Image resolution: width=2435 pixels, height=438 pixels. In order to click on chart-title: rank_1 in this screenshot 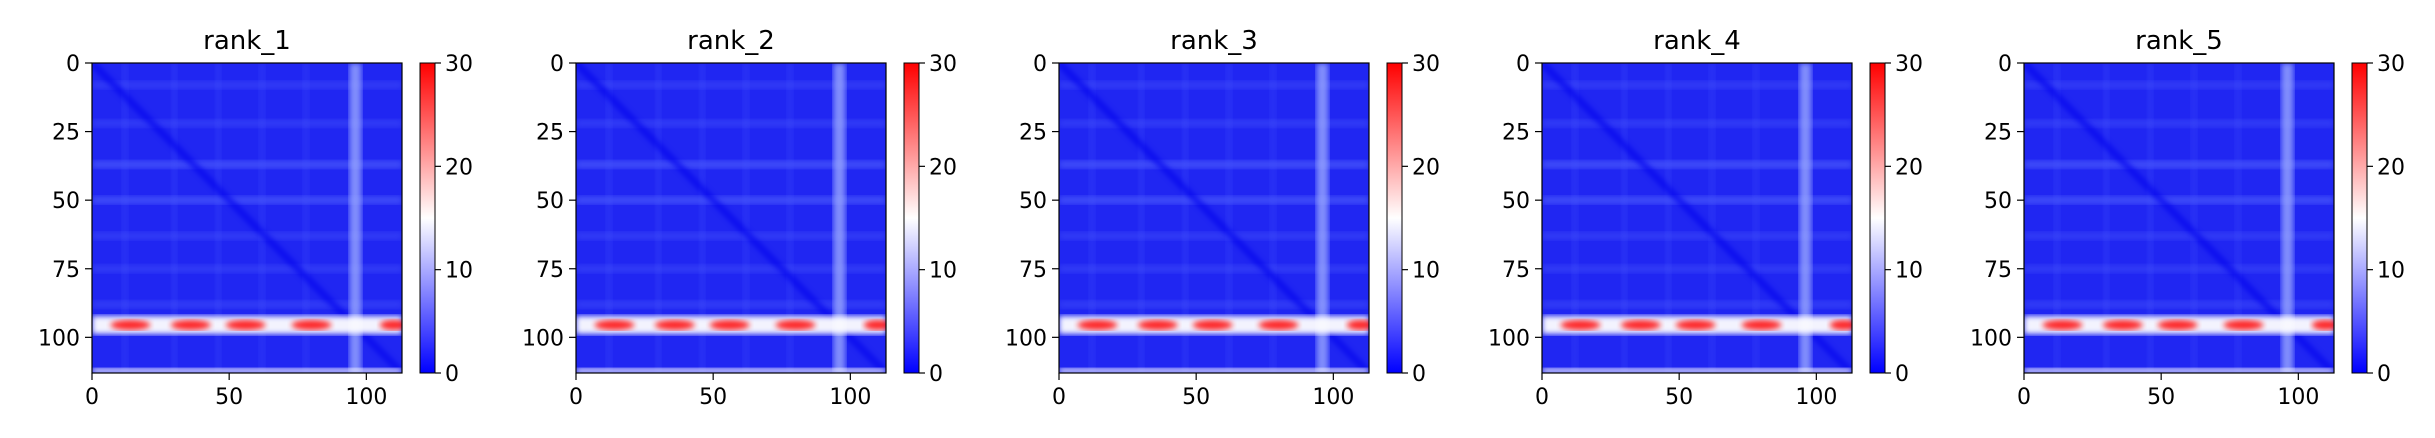, I will do `click(247, 41)`.